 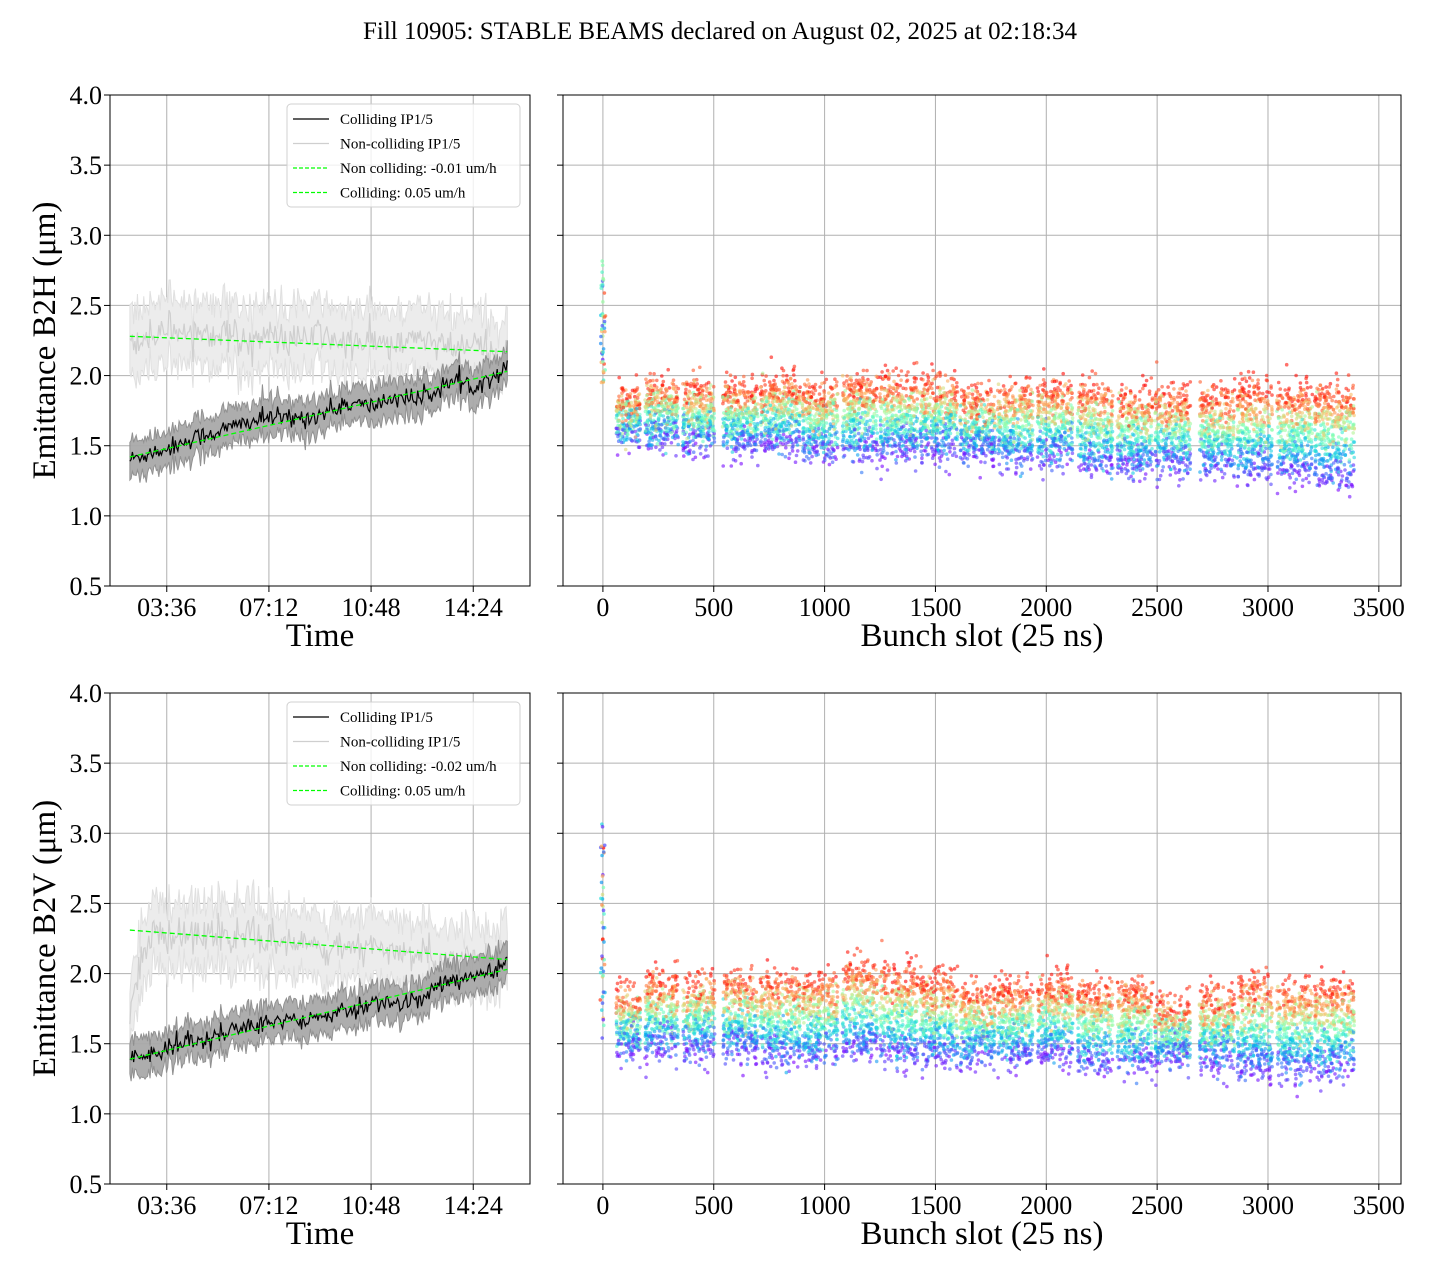 I want to click on y-tick-label: 2.0, so click(x=86, y=376).